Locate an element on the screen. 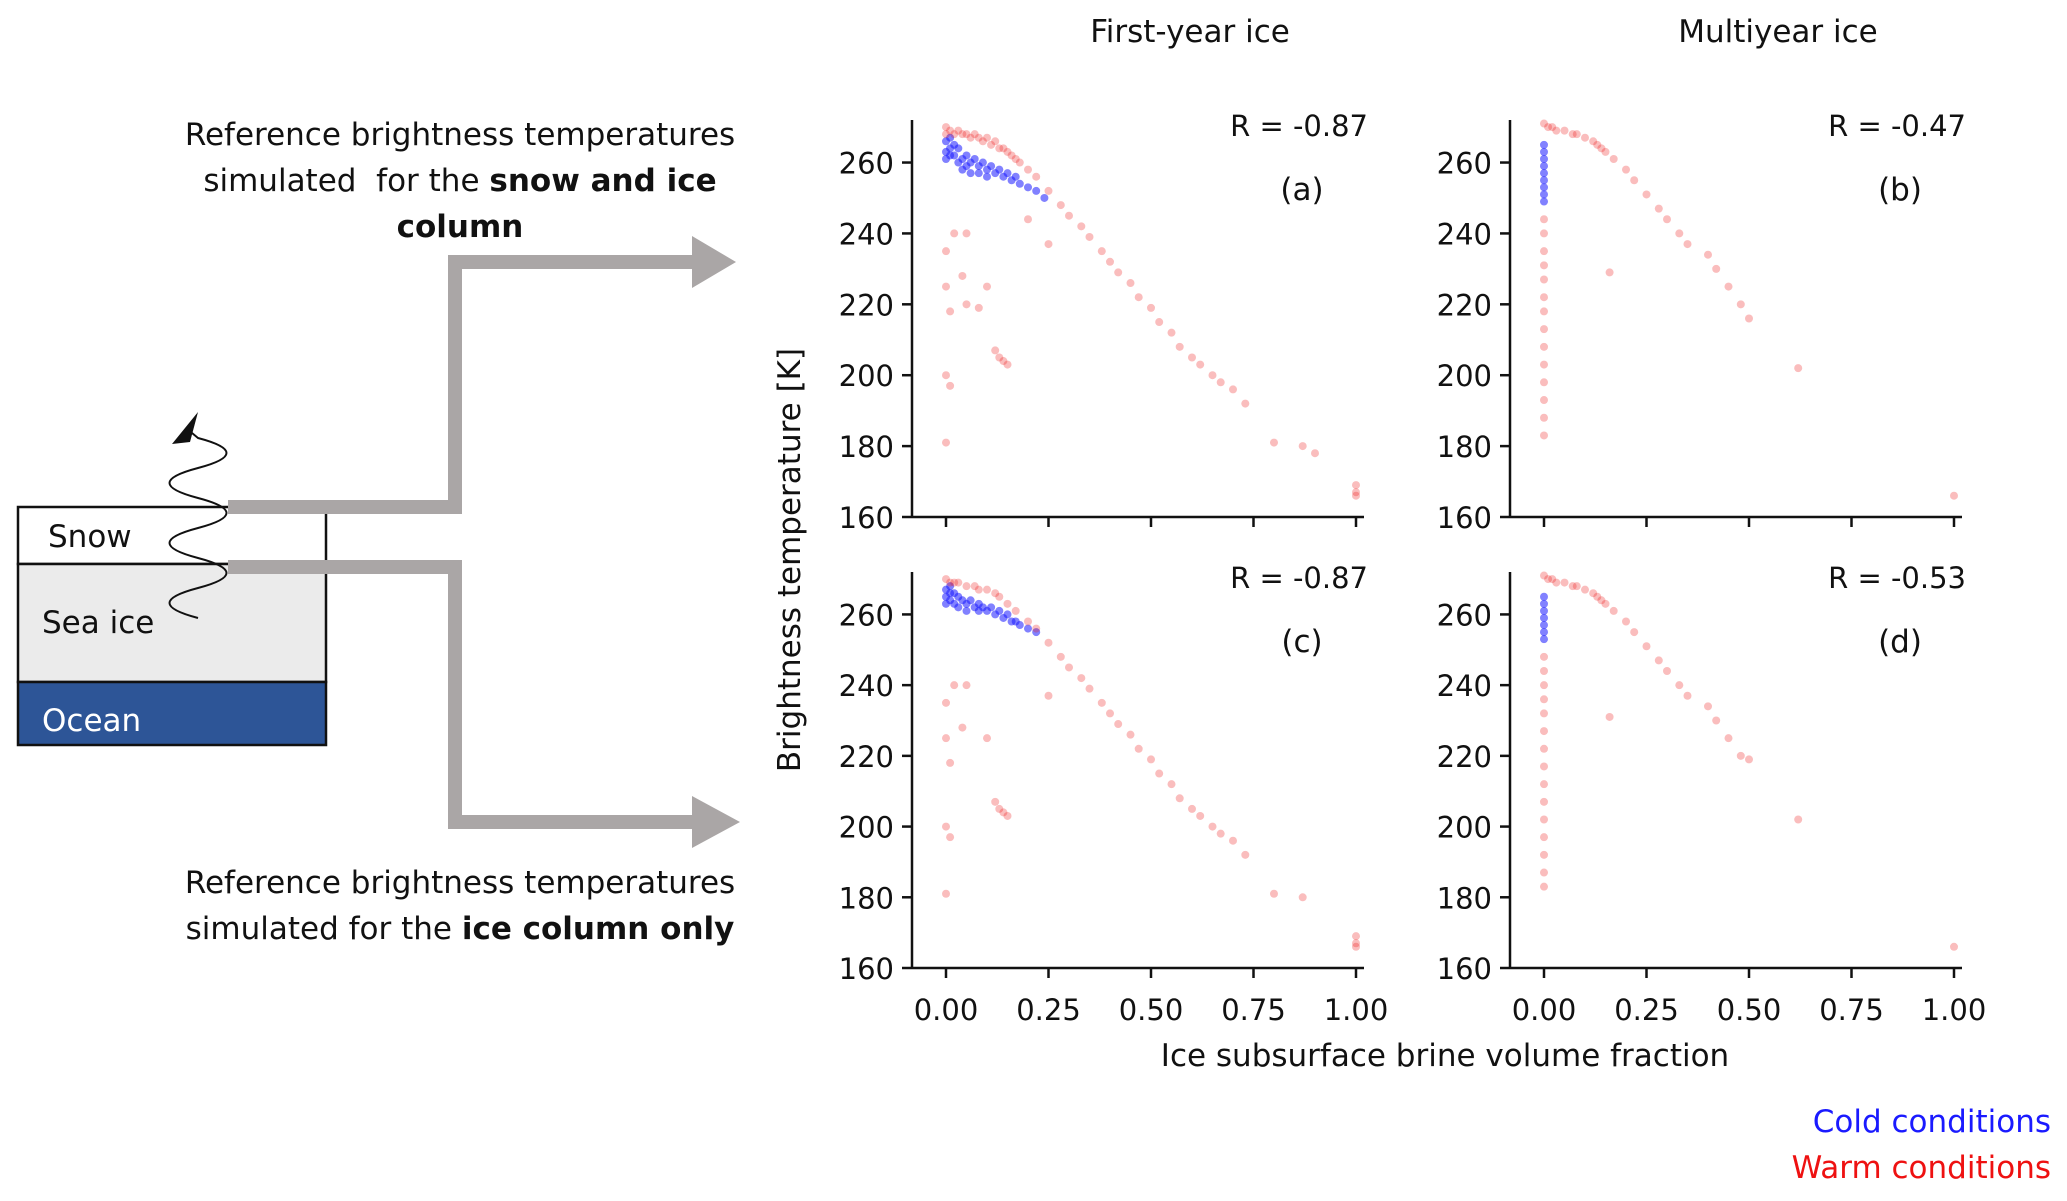  ocean-label: Ocean is located at coordinates (91, 721).